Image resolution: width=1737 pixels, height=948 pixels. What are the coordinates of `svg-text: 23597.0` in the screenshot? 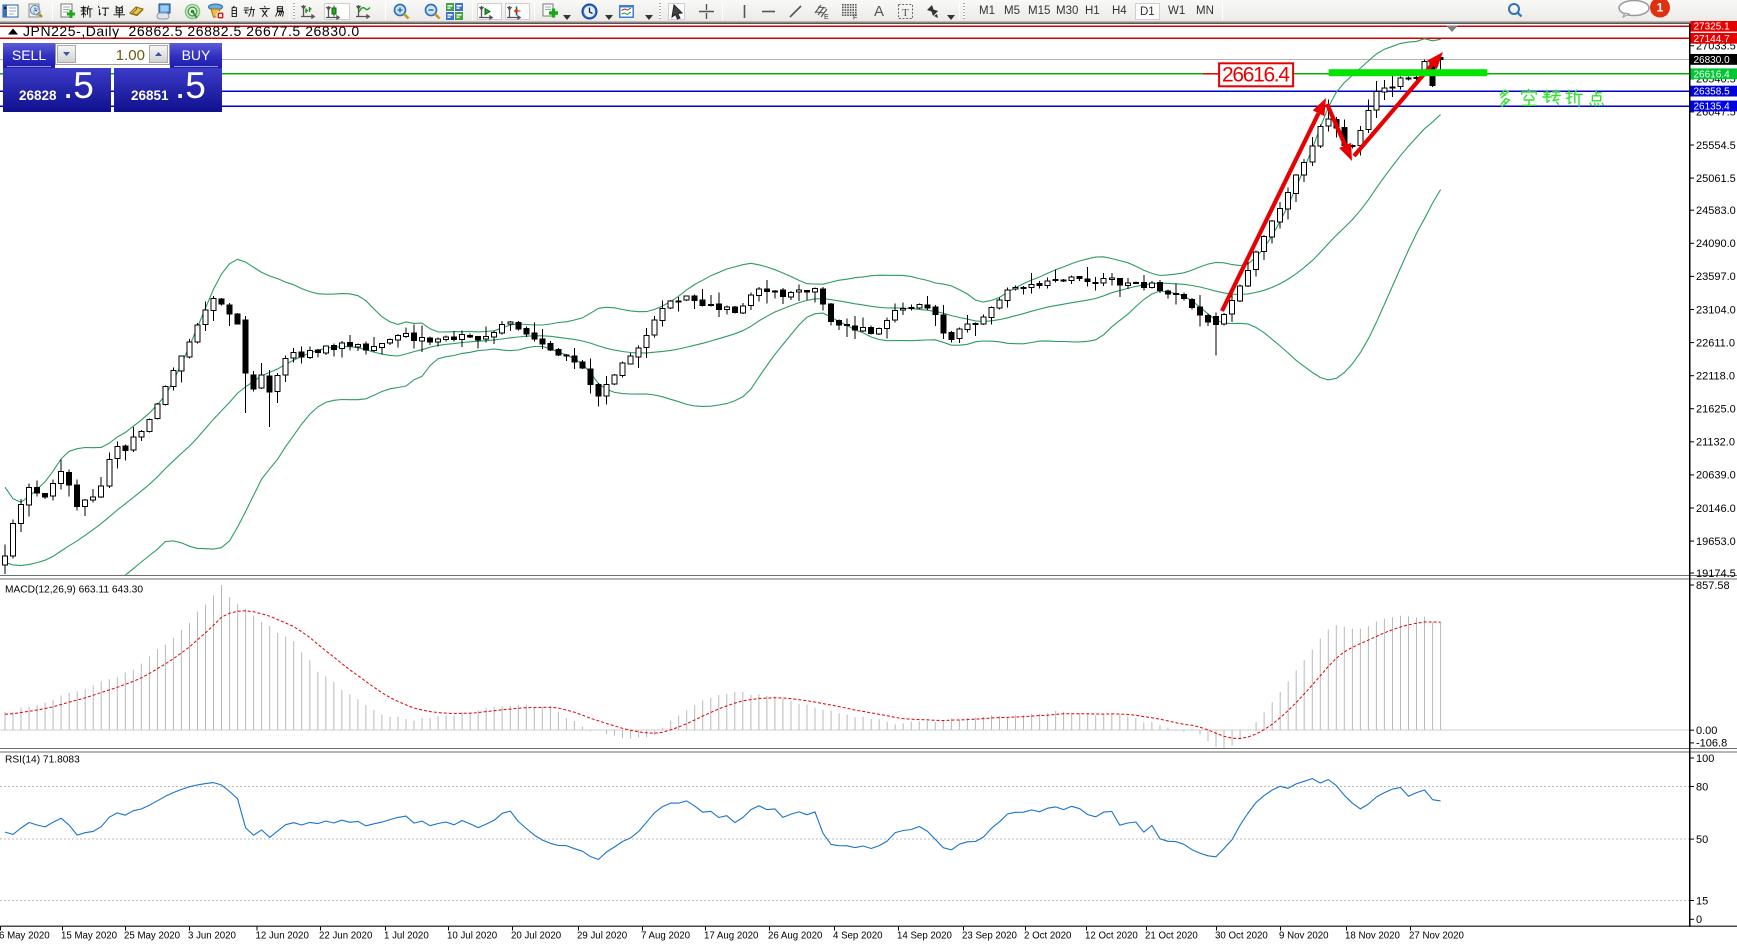 It's located at (1716, 277).